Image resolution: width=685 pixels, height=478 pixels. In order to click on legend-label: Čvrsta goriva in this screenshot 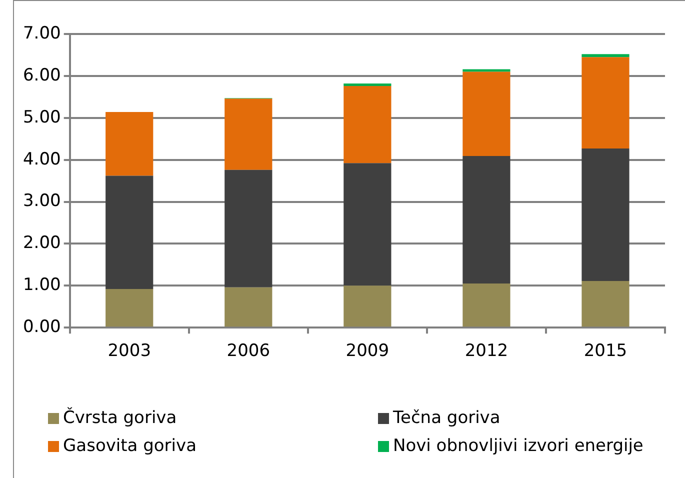, I will do `click(120, 418)`.